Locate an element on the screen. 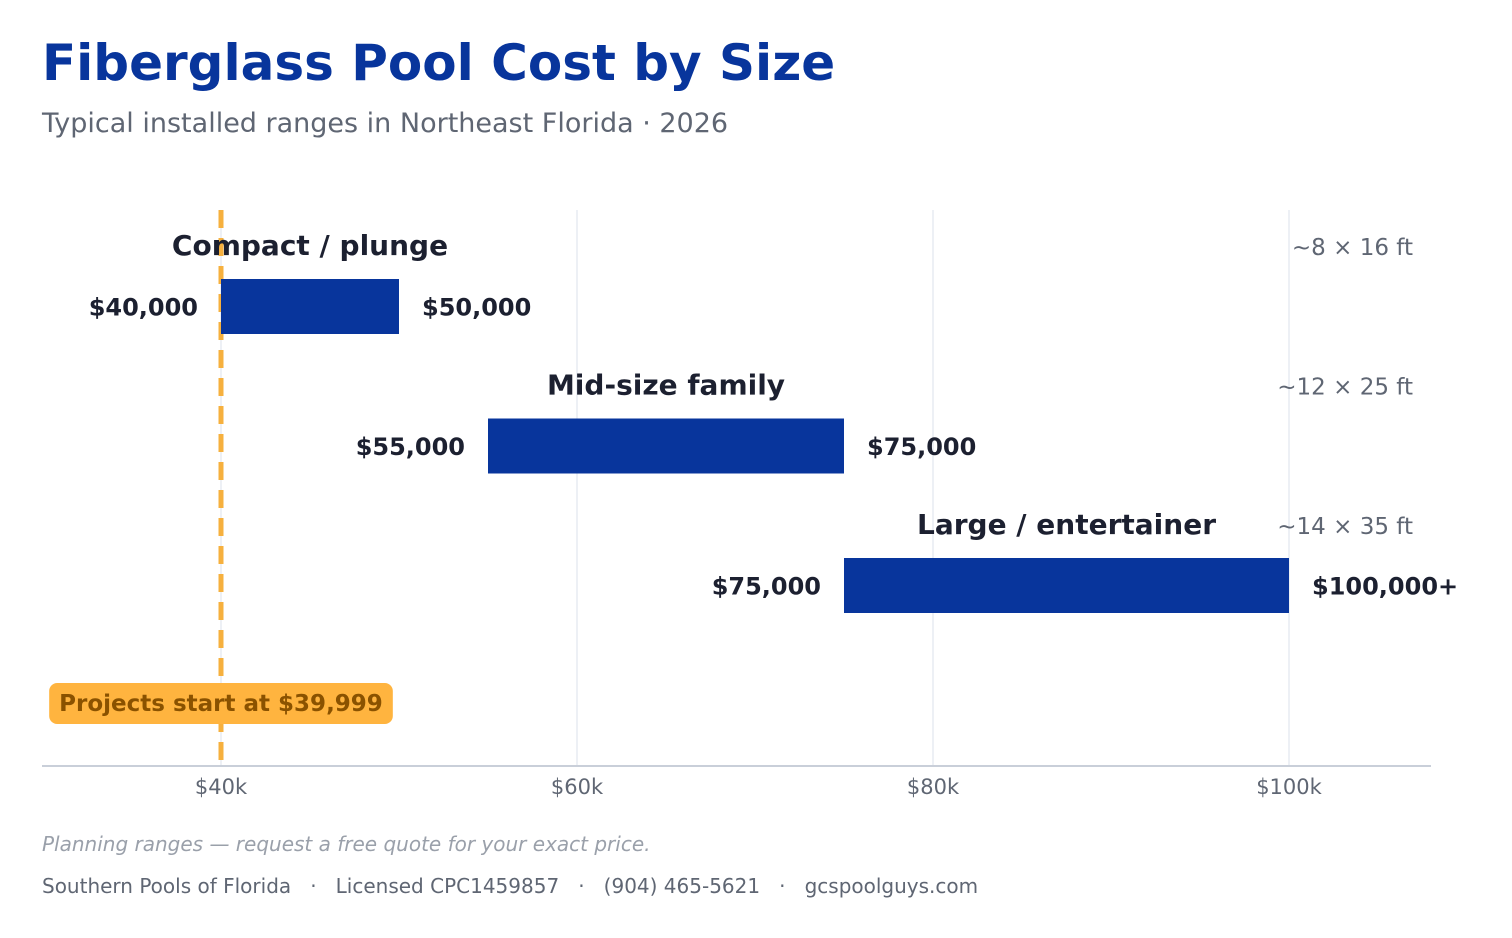  reference-badge: Projects start at $39,999 is located at coordinates (221, 703).